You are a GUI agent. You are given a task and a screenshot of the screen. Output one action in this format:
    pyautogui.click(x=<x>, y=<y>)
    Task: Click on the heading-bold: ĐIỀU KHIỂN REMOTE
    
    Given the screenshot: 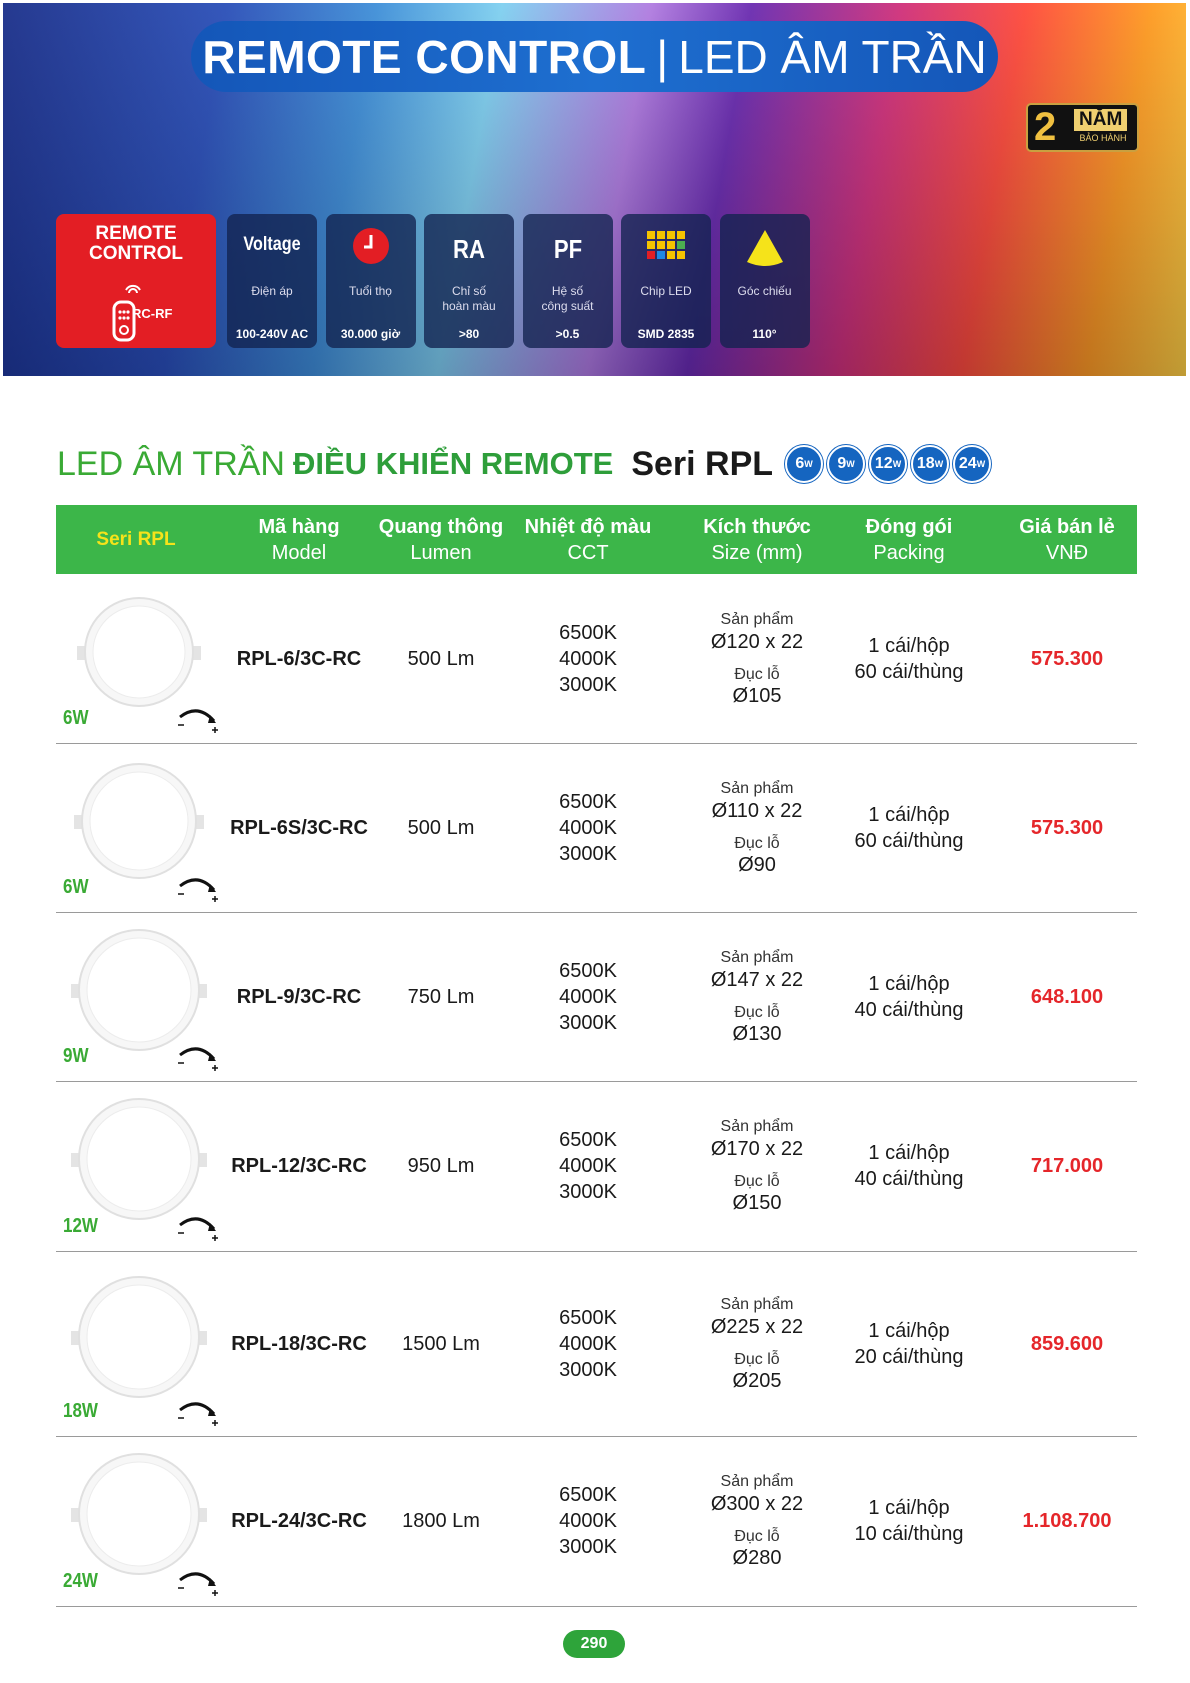 What is the action you would take?
    pyautogui.click(x=453, y=463)
    